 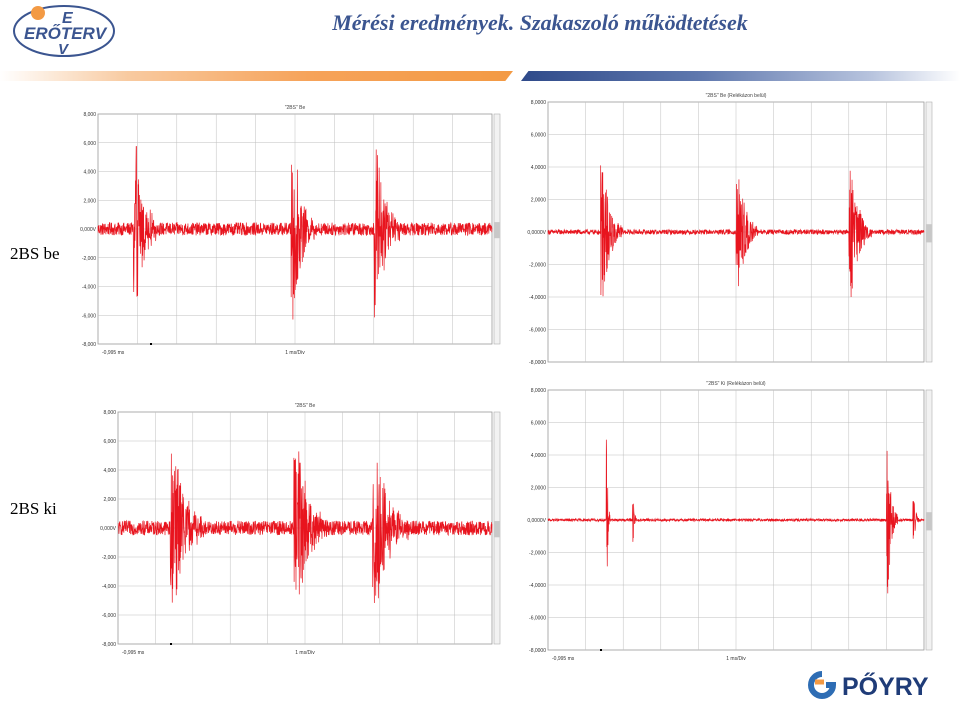 I want to click on svg-text: V, so click(x=64, y=49).